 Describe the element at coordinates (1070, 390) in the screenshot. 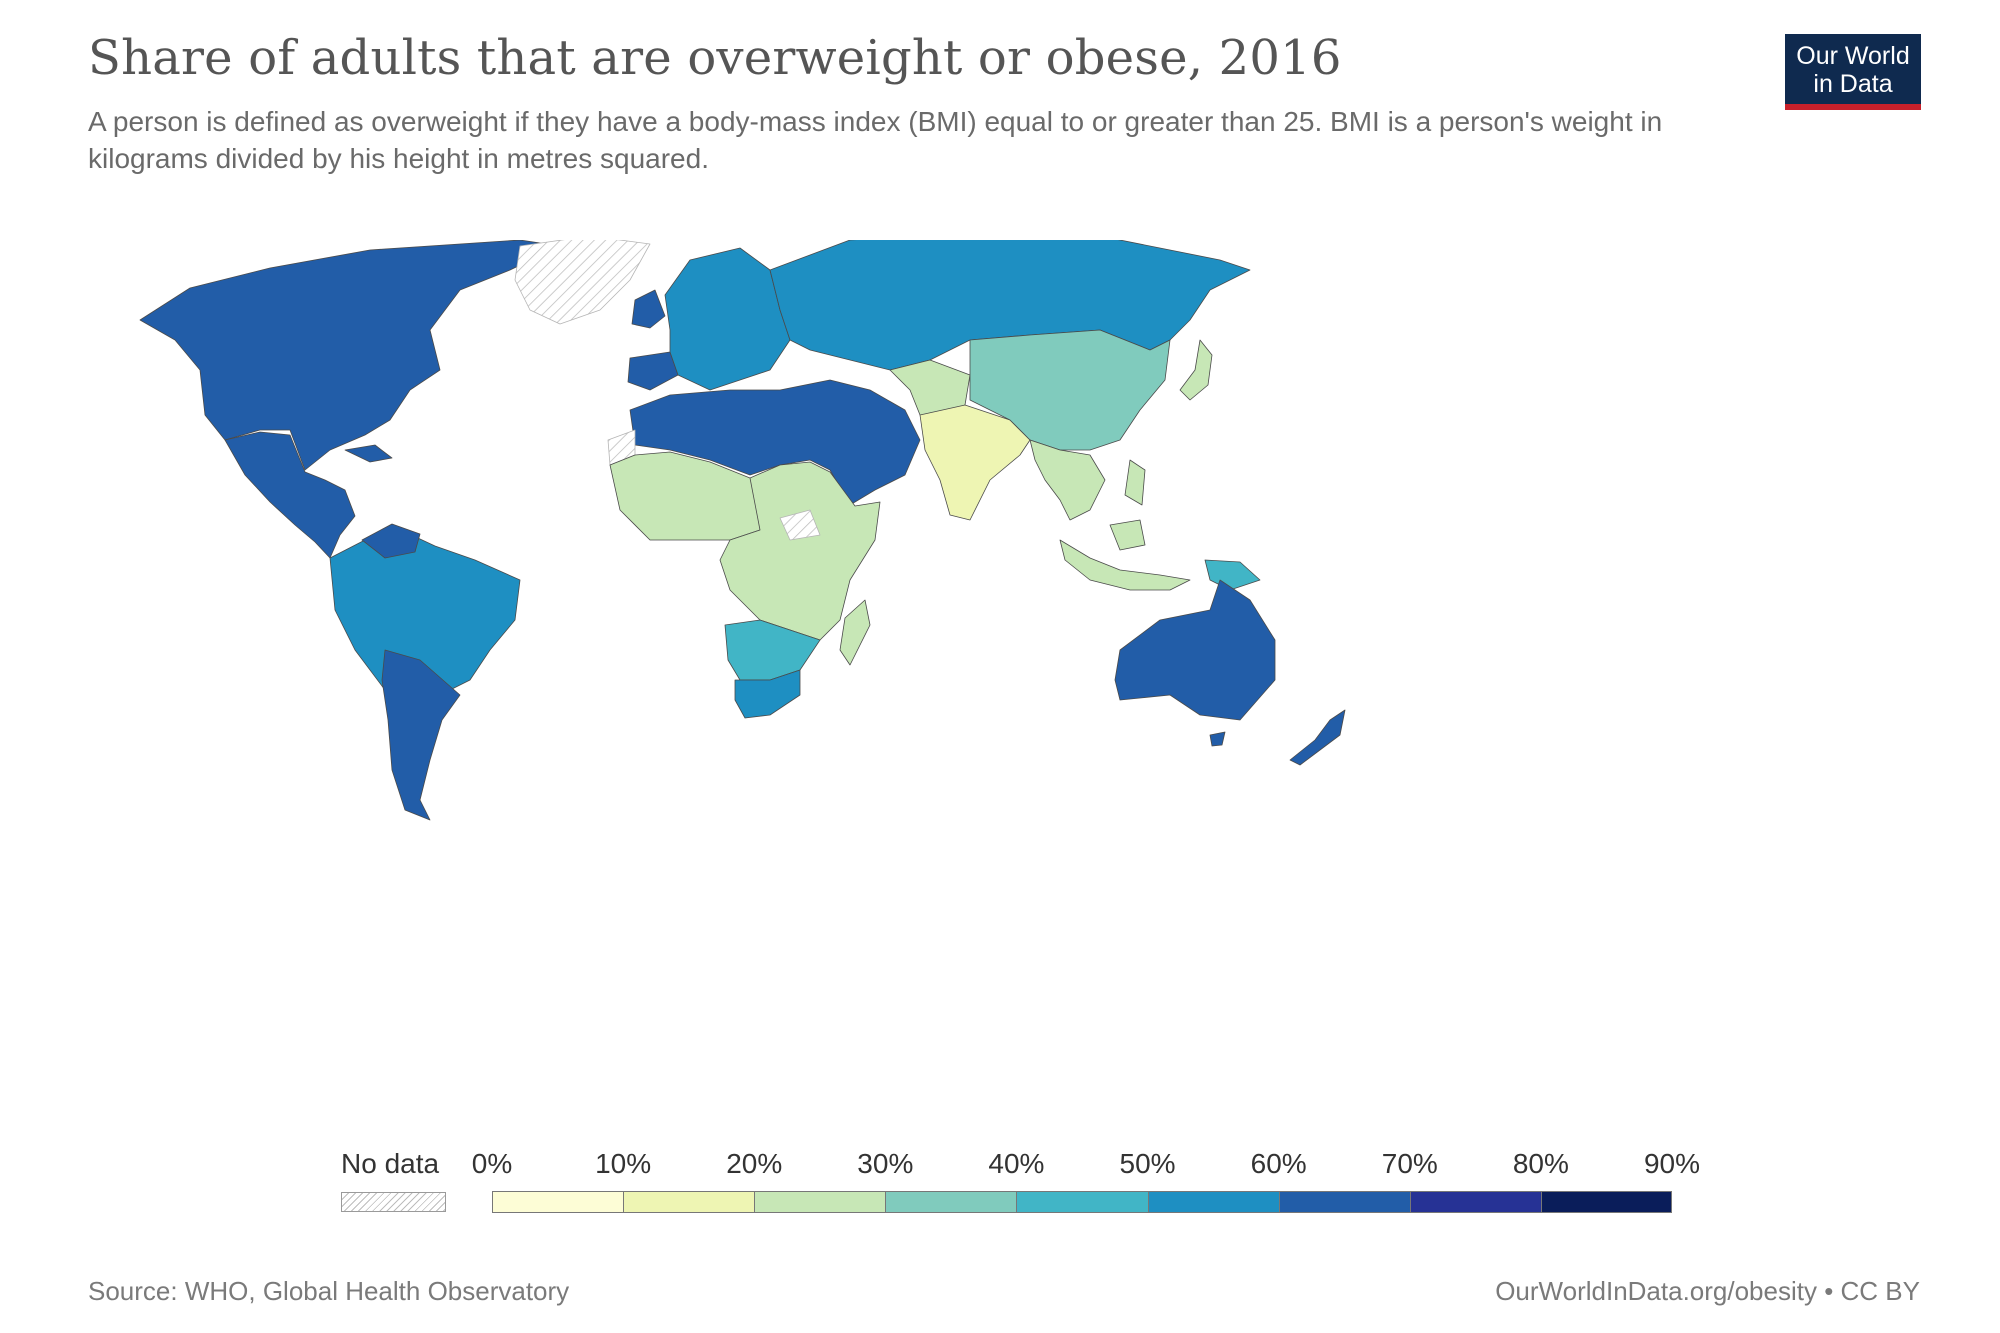

I see `region-china-mongolia` at that location.